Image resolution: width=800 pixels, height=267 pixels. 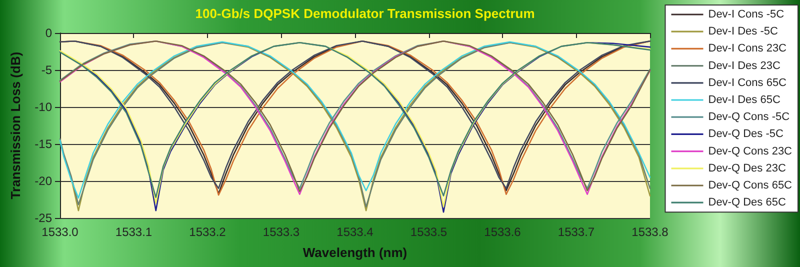 What do you see at coordinates (46, 70) in the screenshot?
I see `y-tick-label: -5` at bounding box center [46, 70].